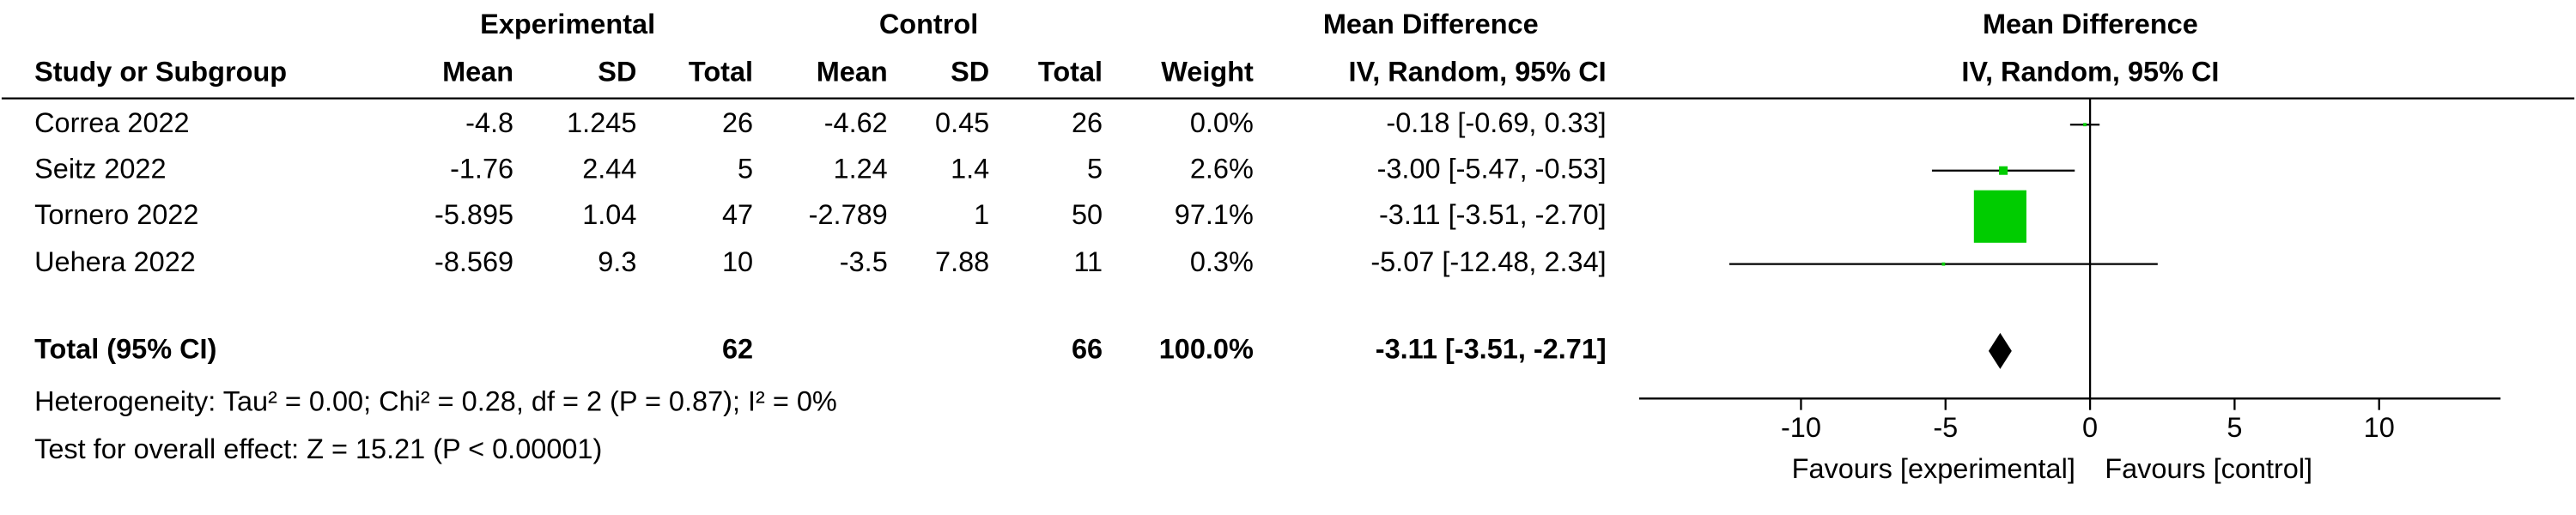 The height and width of the screenshot is (515, 2576). Describe the element at coordinates (1496, 122) in the screenshot. I see `table-cell: -0.18 [-0.69, 0.33]` at that location.